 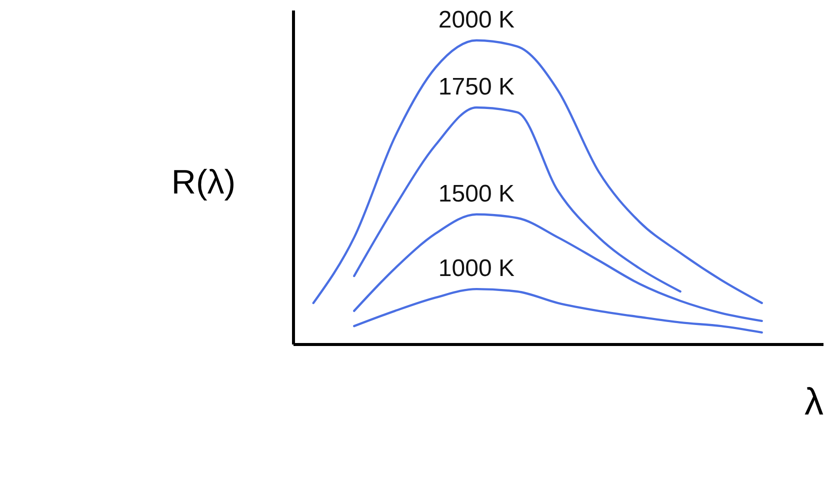 I want to click on series-label: 2000 K, so click(x=476, y=20).